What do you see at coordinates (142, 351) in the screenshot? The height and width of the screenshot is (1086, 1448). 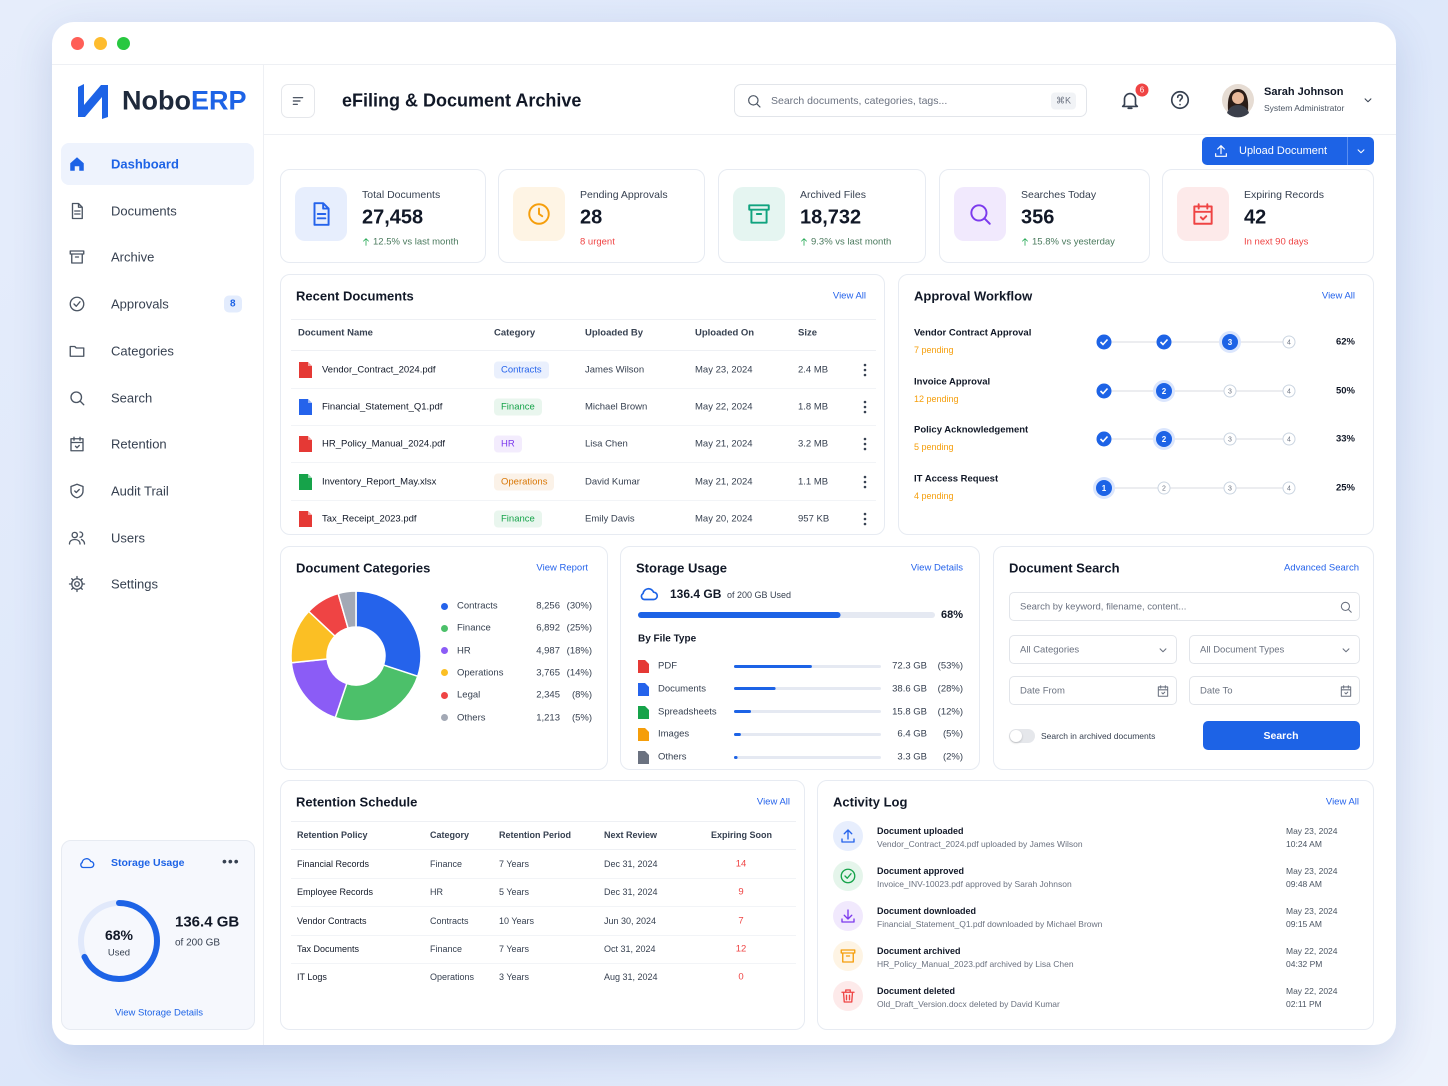 I see `nav-label: Categories` at bounding box center [142, 351].